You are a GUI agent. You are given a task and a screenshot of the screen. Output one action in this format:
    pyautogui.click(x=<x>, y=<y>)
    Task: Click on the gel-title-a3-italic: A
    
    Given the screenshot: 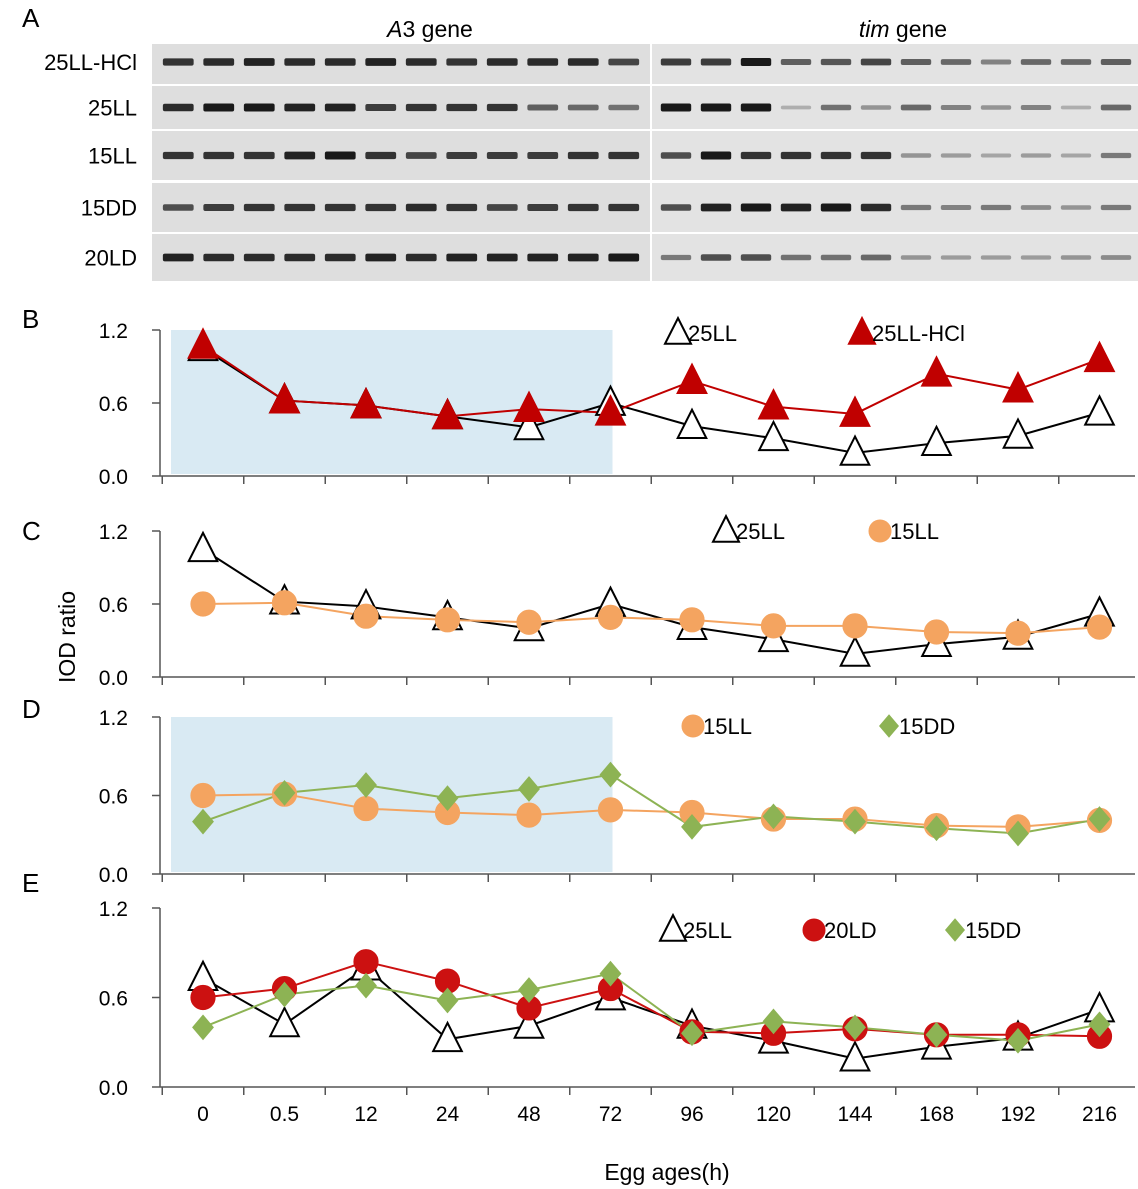 What is the action you would take?
    pyautogui.click(x=393, y=29)
    